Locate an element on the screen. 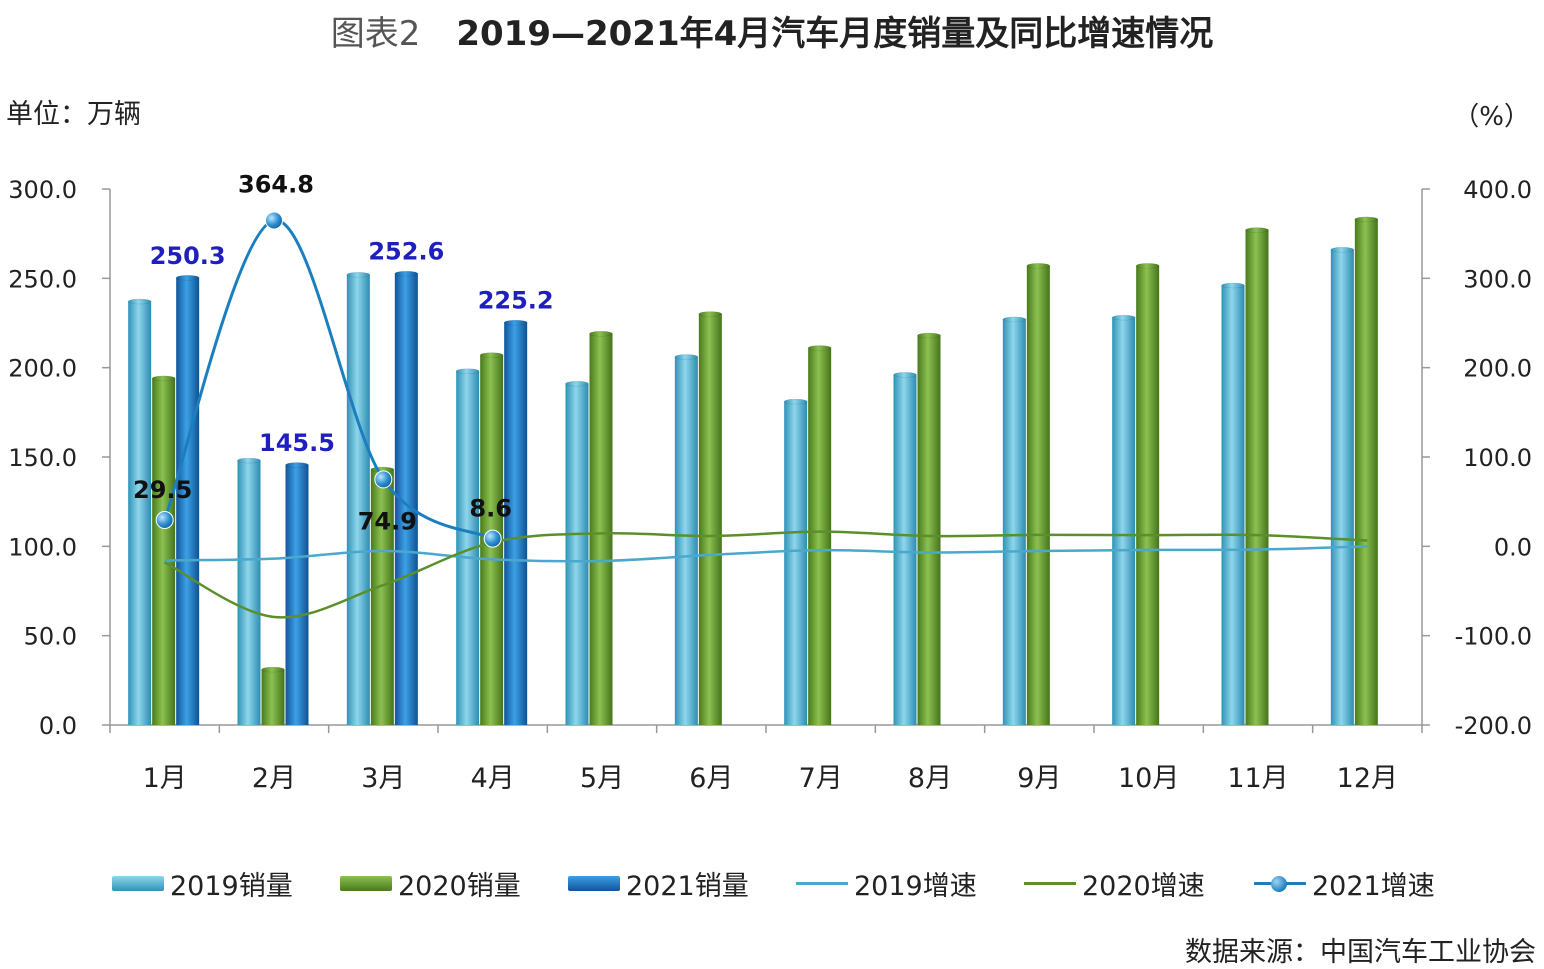 This screenshot has width=1544, height=969. line-2021增速 is located at coordinates (328, 379).